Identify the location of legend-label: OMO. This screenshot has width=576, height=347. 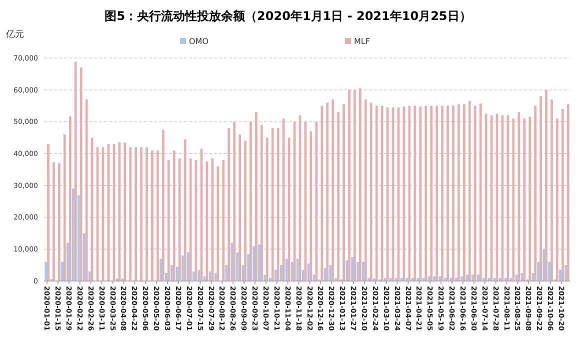
(198, 41).